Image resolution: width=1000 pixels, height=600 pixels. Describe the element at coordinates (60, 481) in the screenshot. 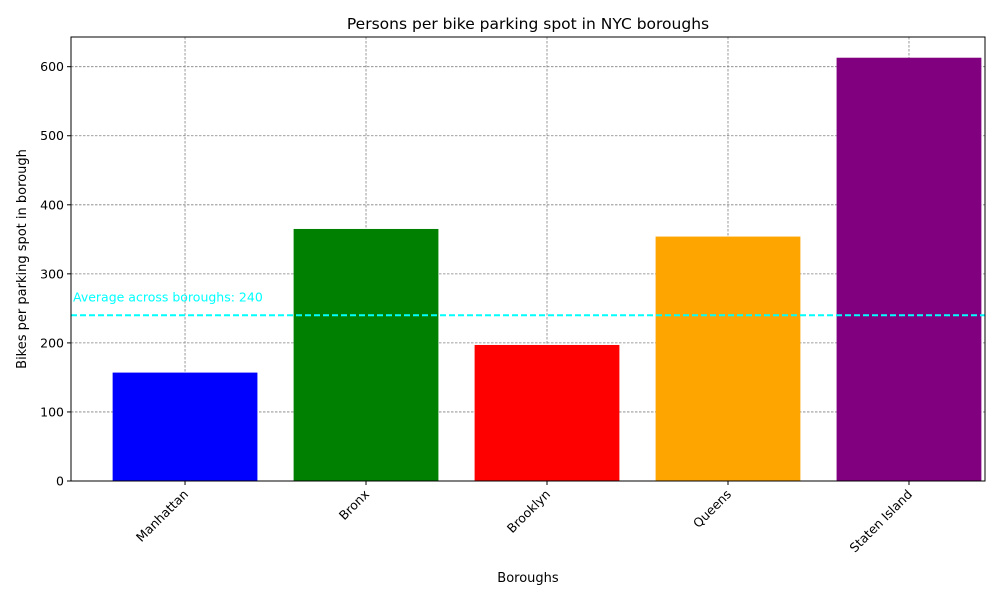

I see `y-tick-label: 0` at that location.